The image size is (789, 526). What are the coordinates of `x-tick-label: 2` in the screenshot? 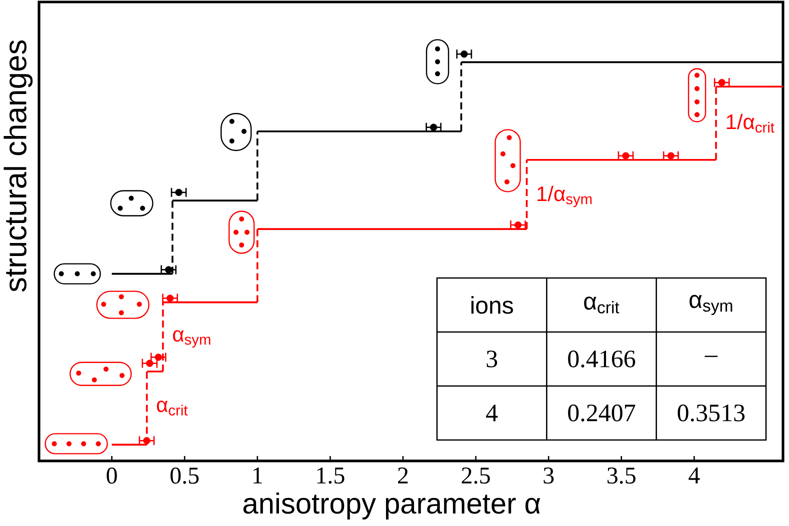 It's located at (403, 476).